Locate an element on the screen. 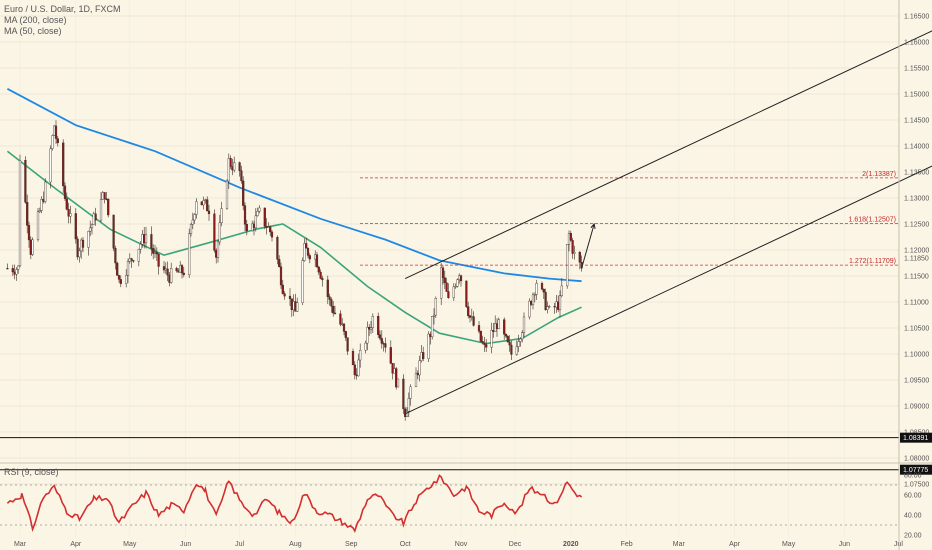 The width and height of the screenshot is (932, 550). price-tick-label: 1.13000 is located at coordinates (916, 199).